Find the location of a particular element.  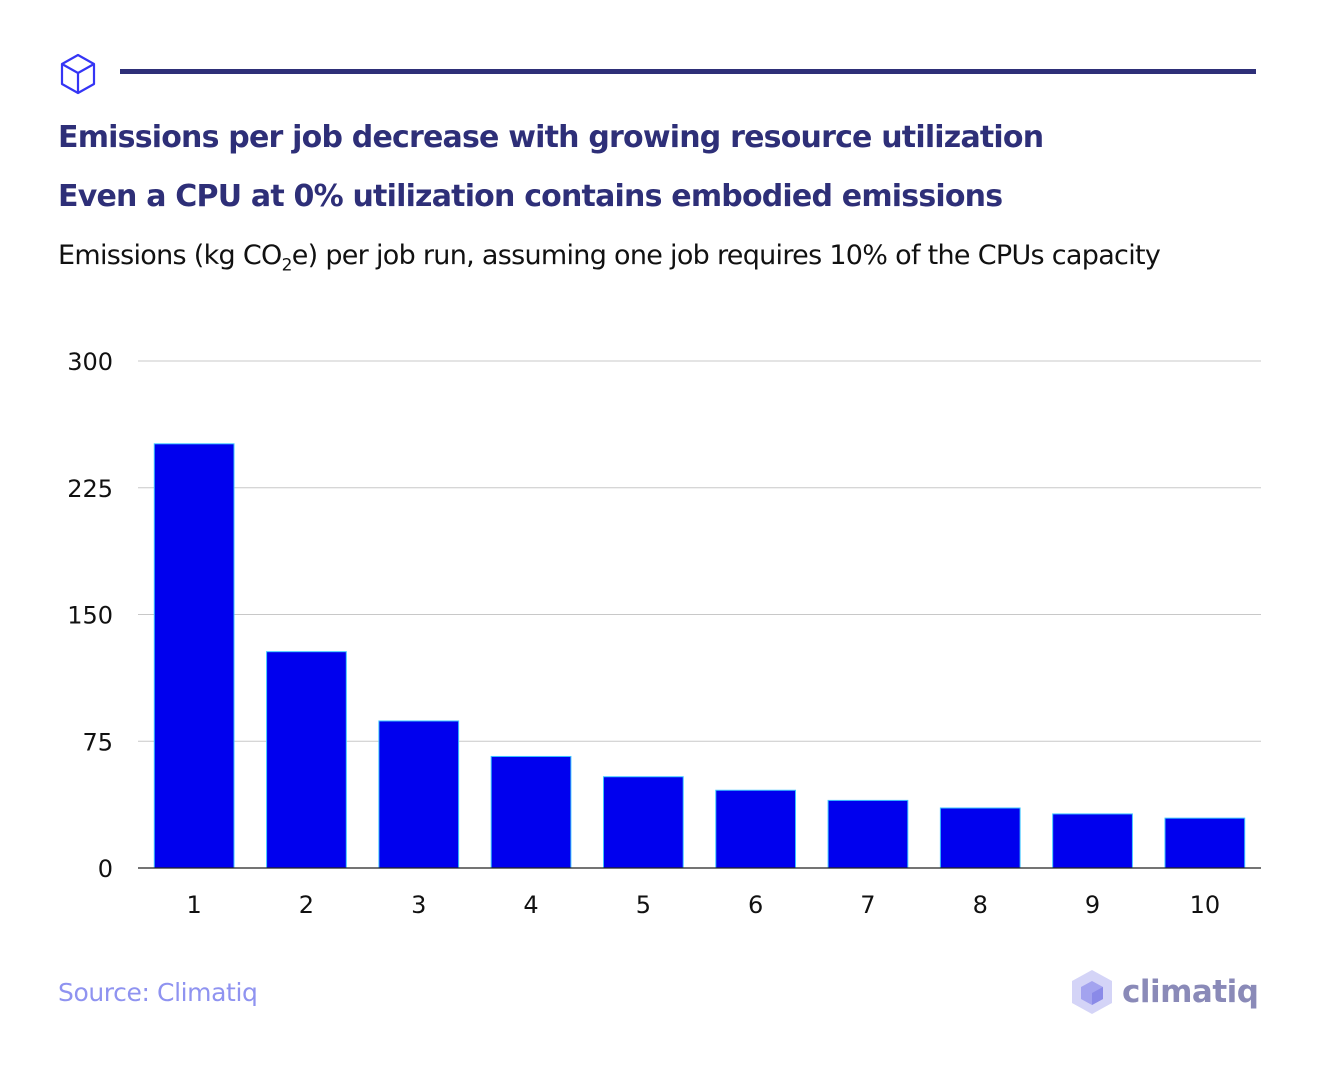

y-tick-label: 300 is located at coordinates (90, 362).